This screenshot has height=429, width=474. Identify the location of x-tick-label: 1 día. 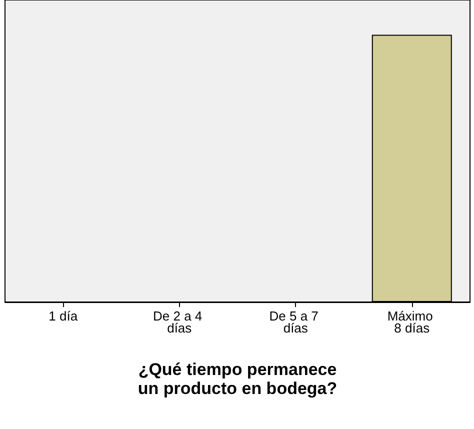
(63, 316).